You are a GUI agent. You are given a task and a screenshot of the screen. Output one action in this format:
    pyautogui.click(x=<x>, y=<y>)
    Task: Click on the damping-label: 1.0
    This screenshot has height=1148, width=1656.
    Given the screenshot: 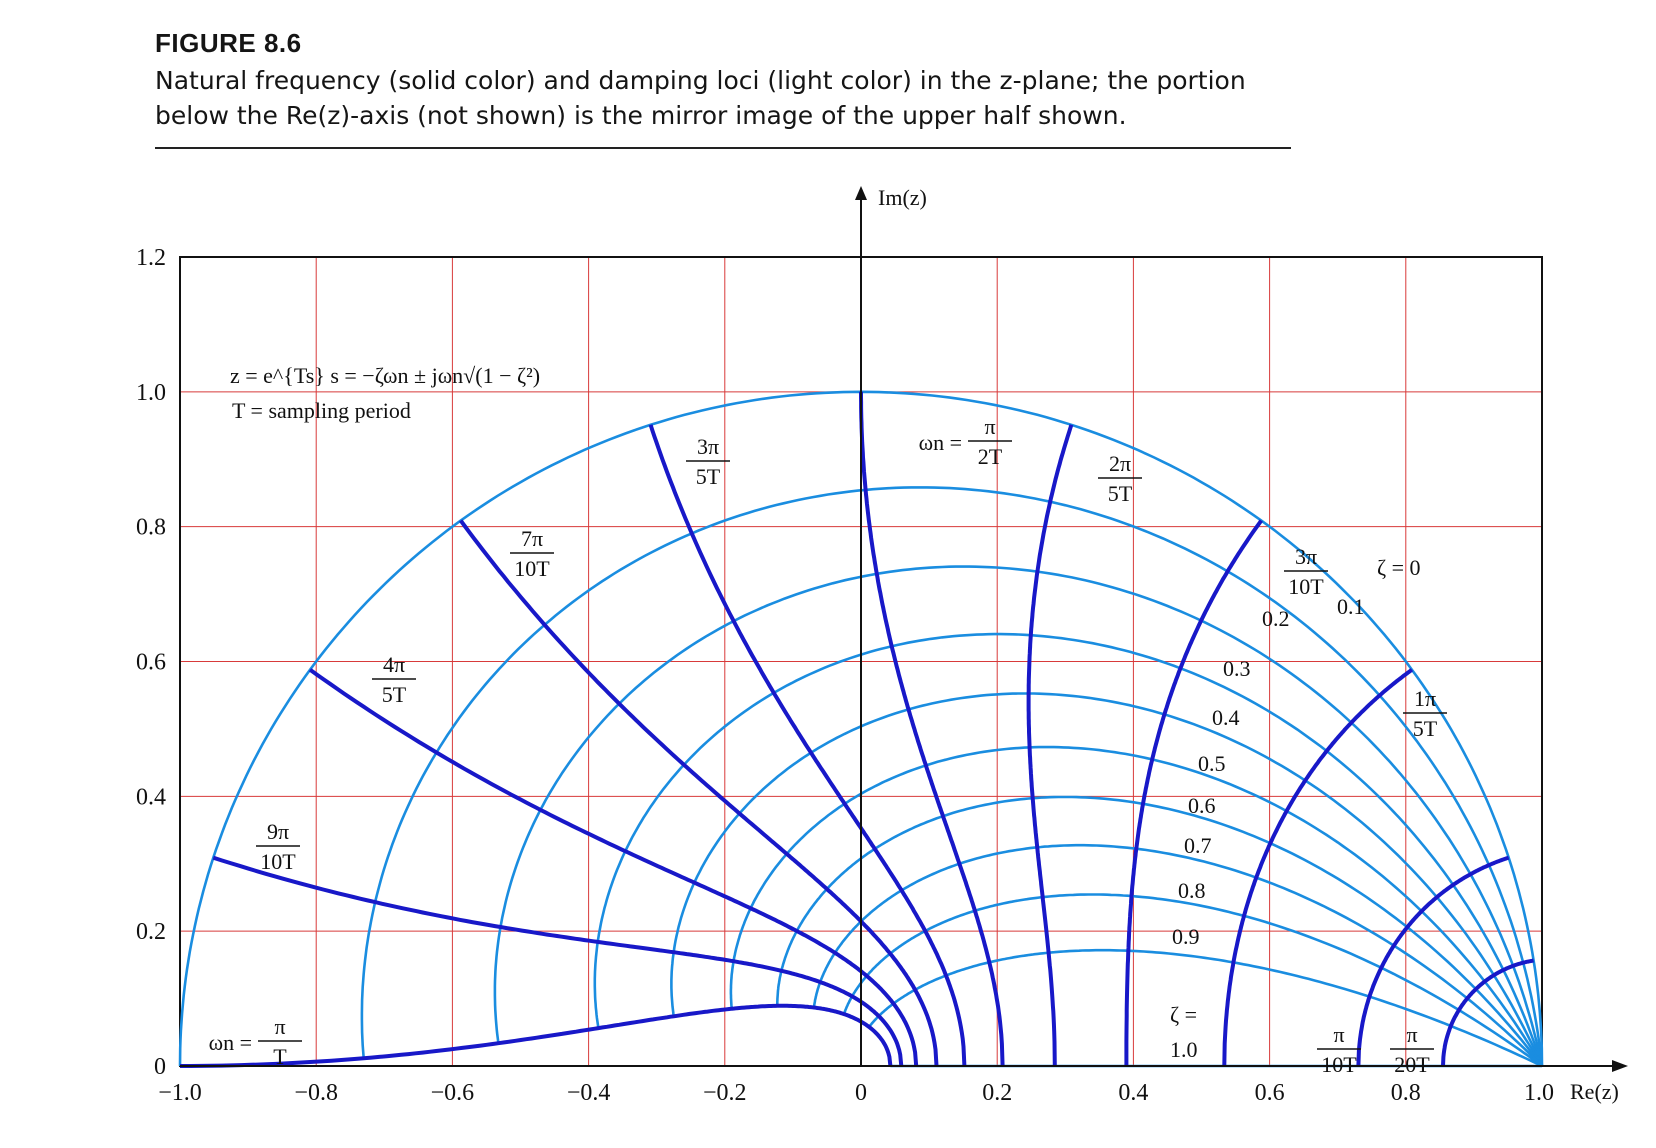 What is the action you would take?
    pyautogui.click(x=1184, y=1049)
    